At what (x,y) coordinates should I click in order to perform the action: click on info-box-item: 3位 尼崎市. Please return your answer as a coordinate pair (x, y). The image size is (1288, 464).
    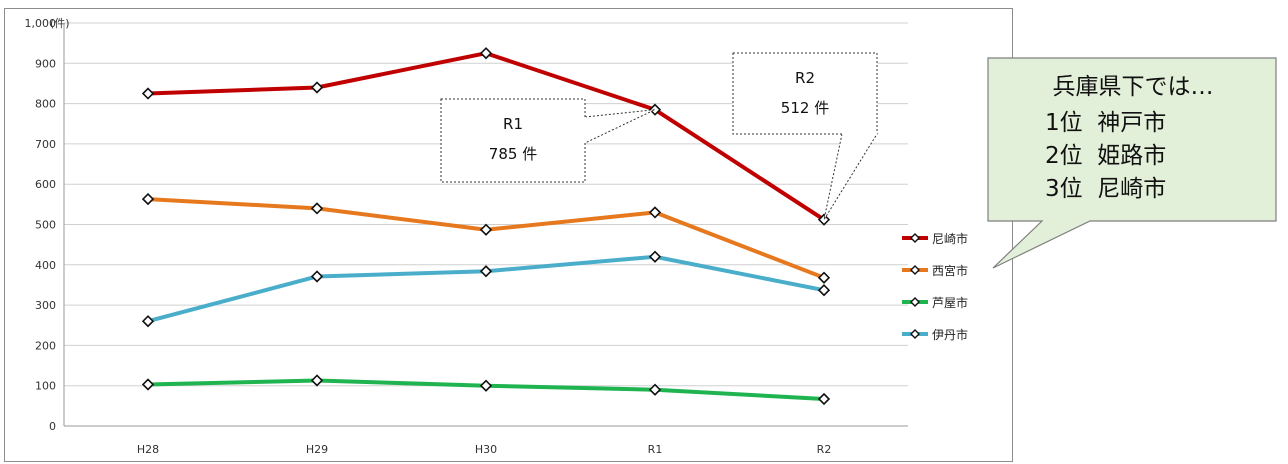
    Looking at the image, I should click on (1105, 189).